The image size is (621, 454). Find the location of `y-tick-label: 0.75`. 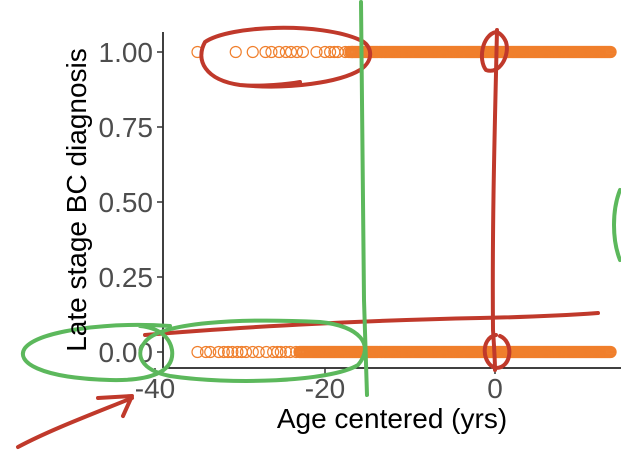

y-tick-label: 0.75 is located at coordinates (126, 127).